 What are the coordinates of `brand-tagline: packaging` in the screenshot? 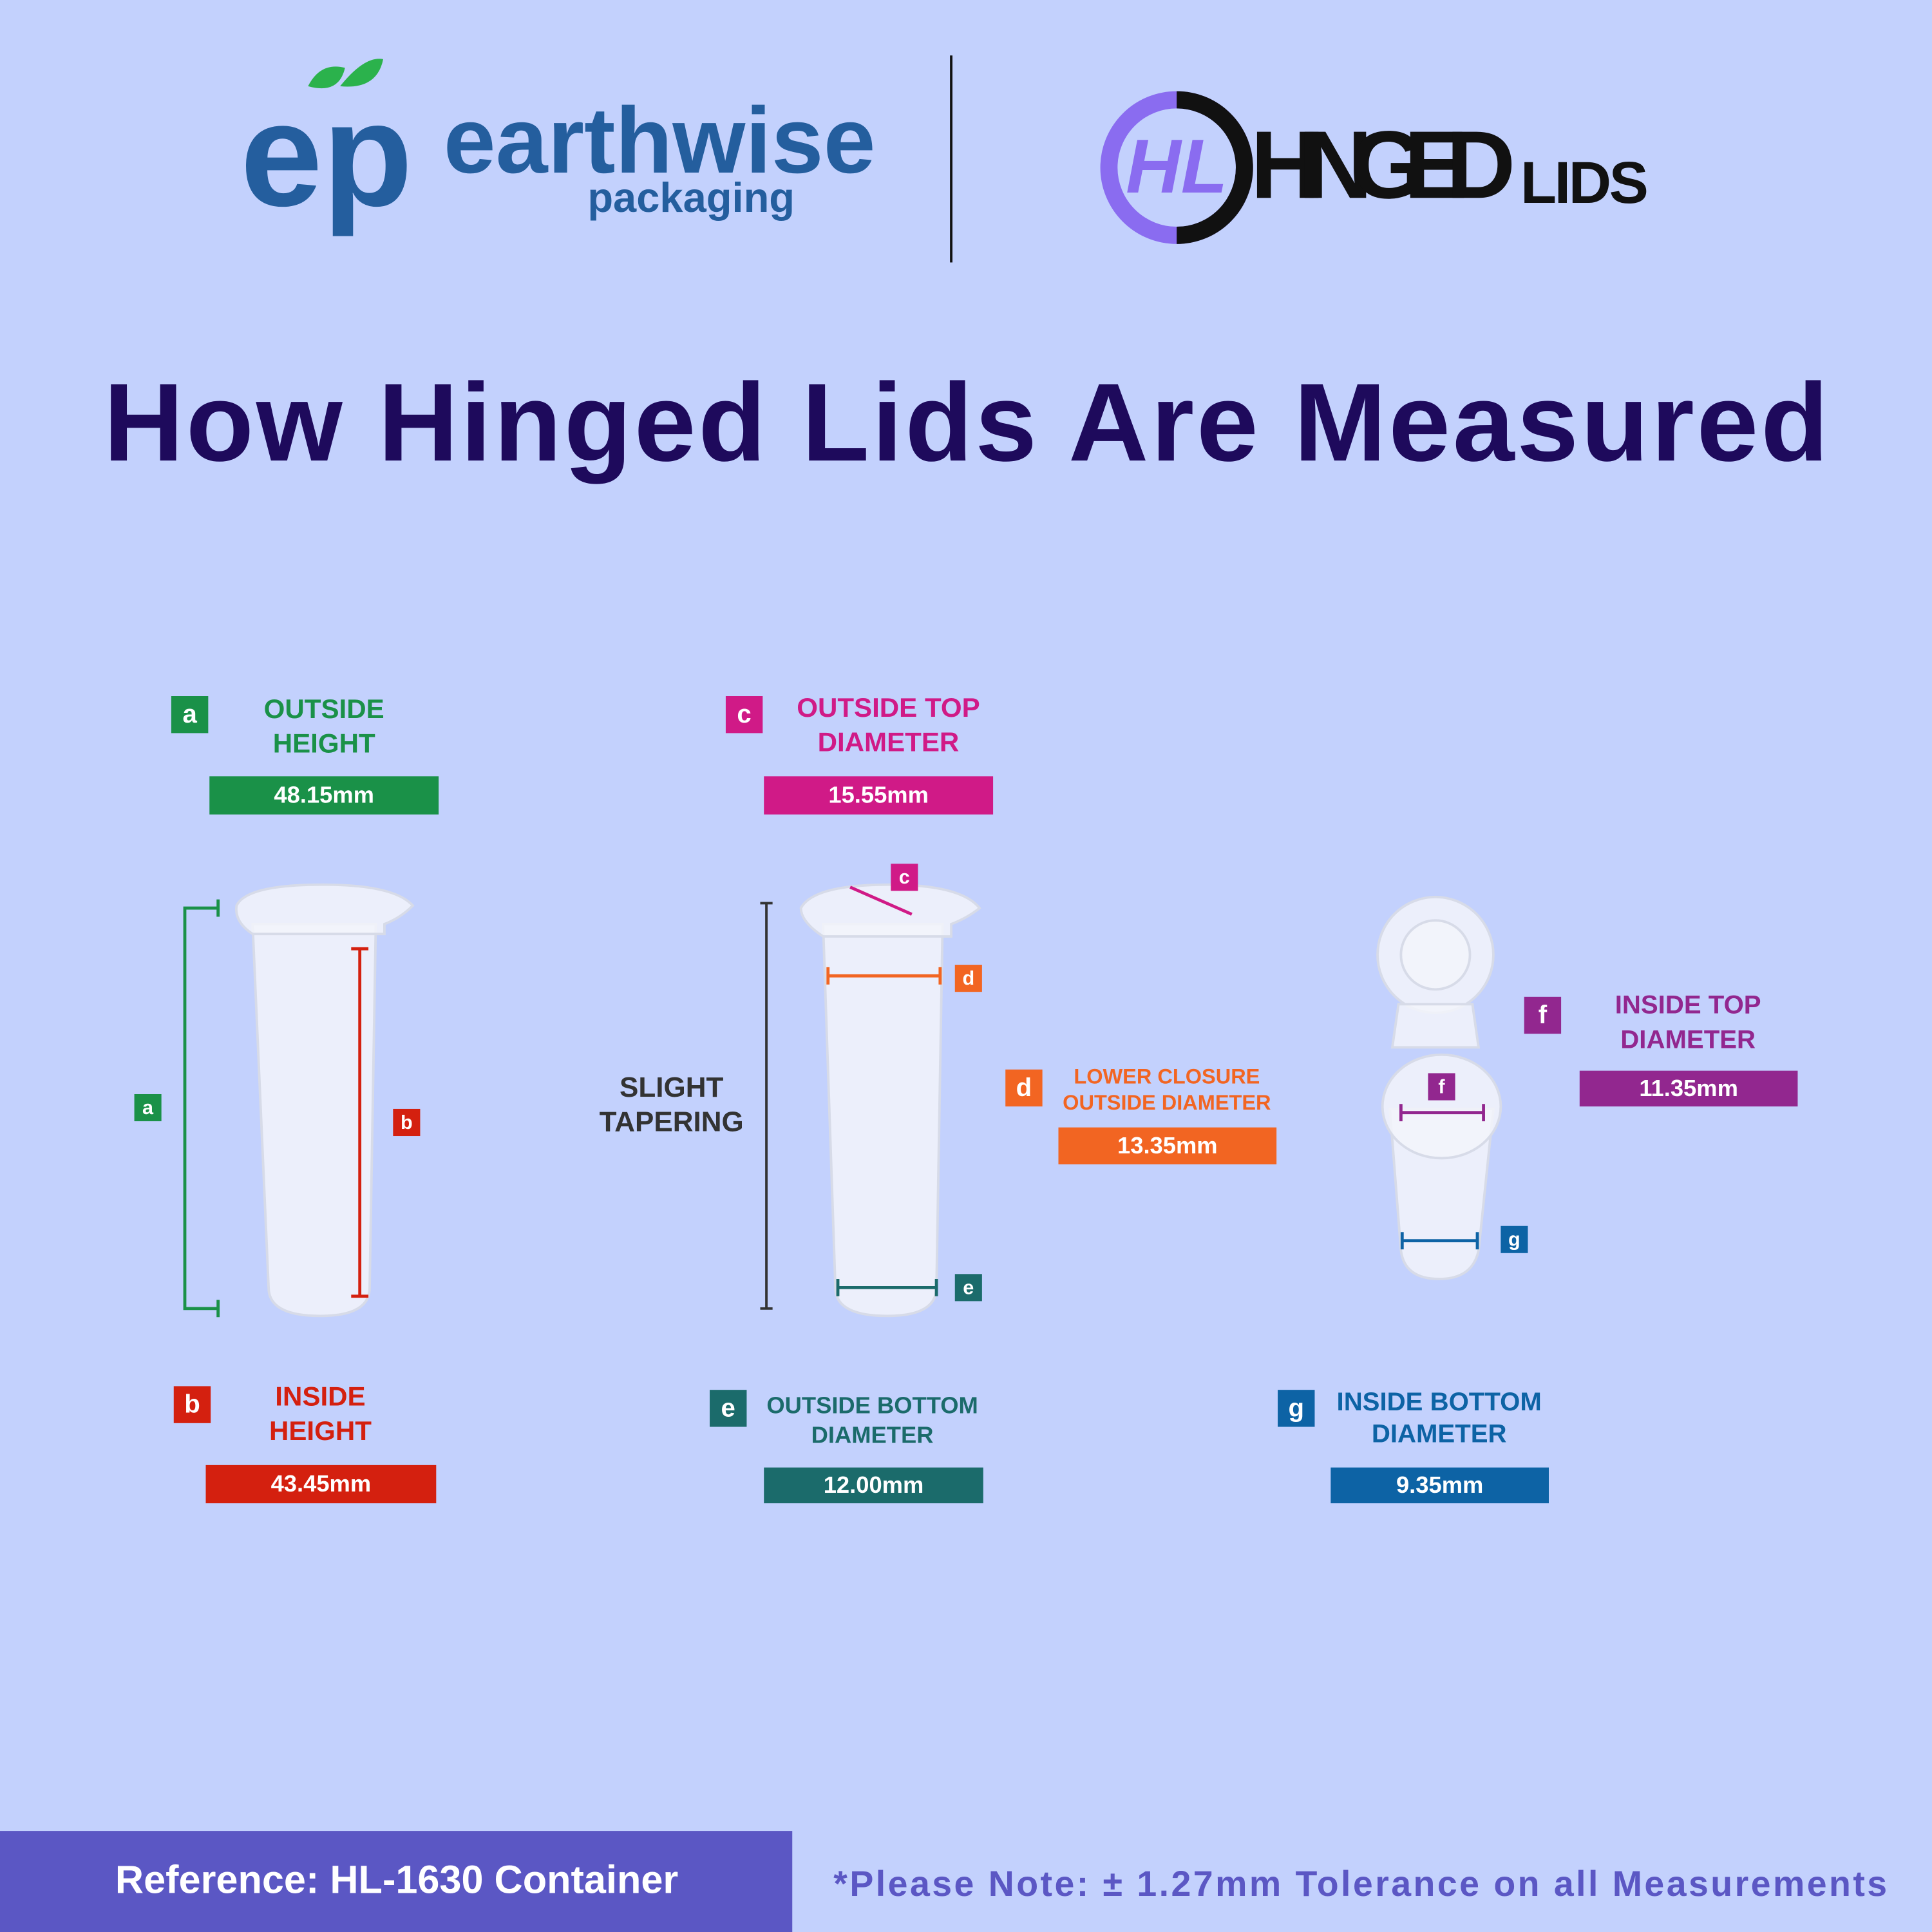 It's located at (691, 198).